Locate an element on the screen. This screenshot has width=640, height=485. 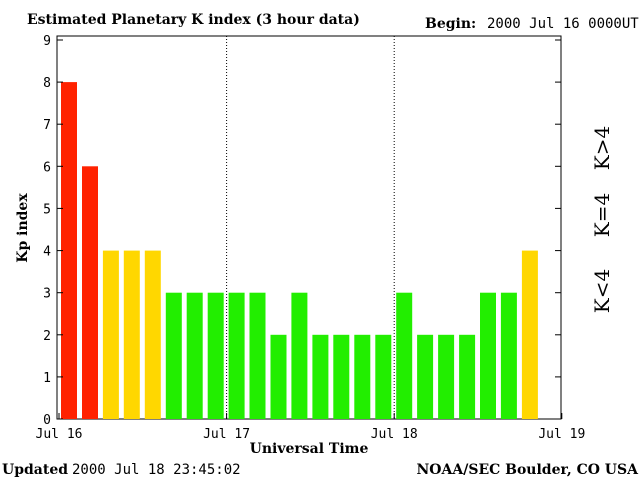
begin-value: 2000 Jul 16 0000UT is located at coordinates (563, 24).